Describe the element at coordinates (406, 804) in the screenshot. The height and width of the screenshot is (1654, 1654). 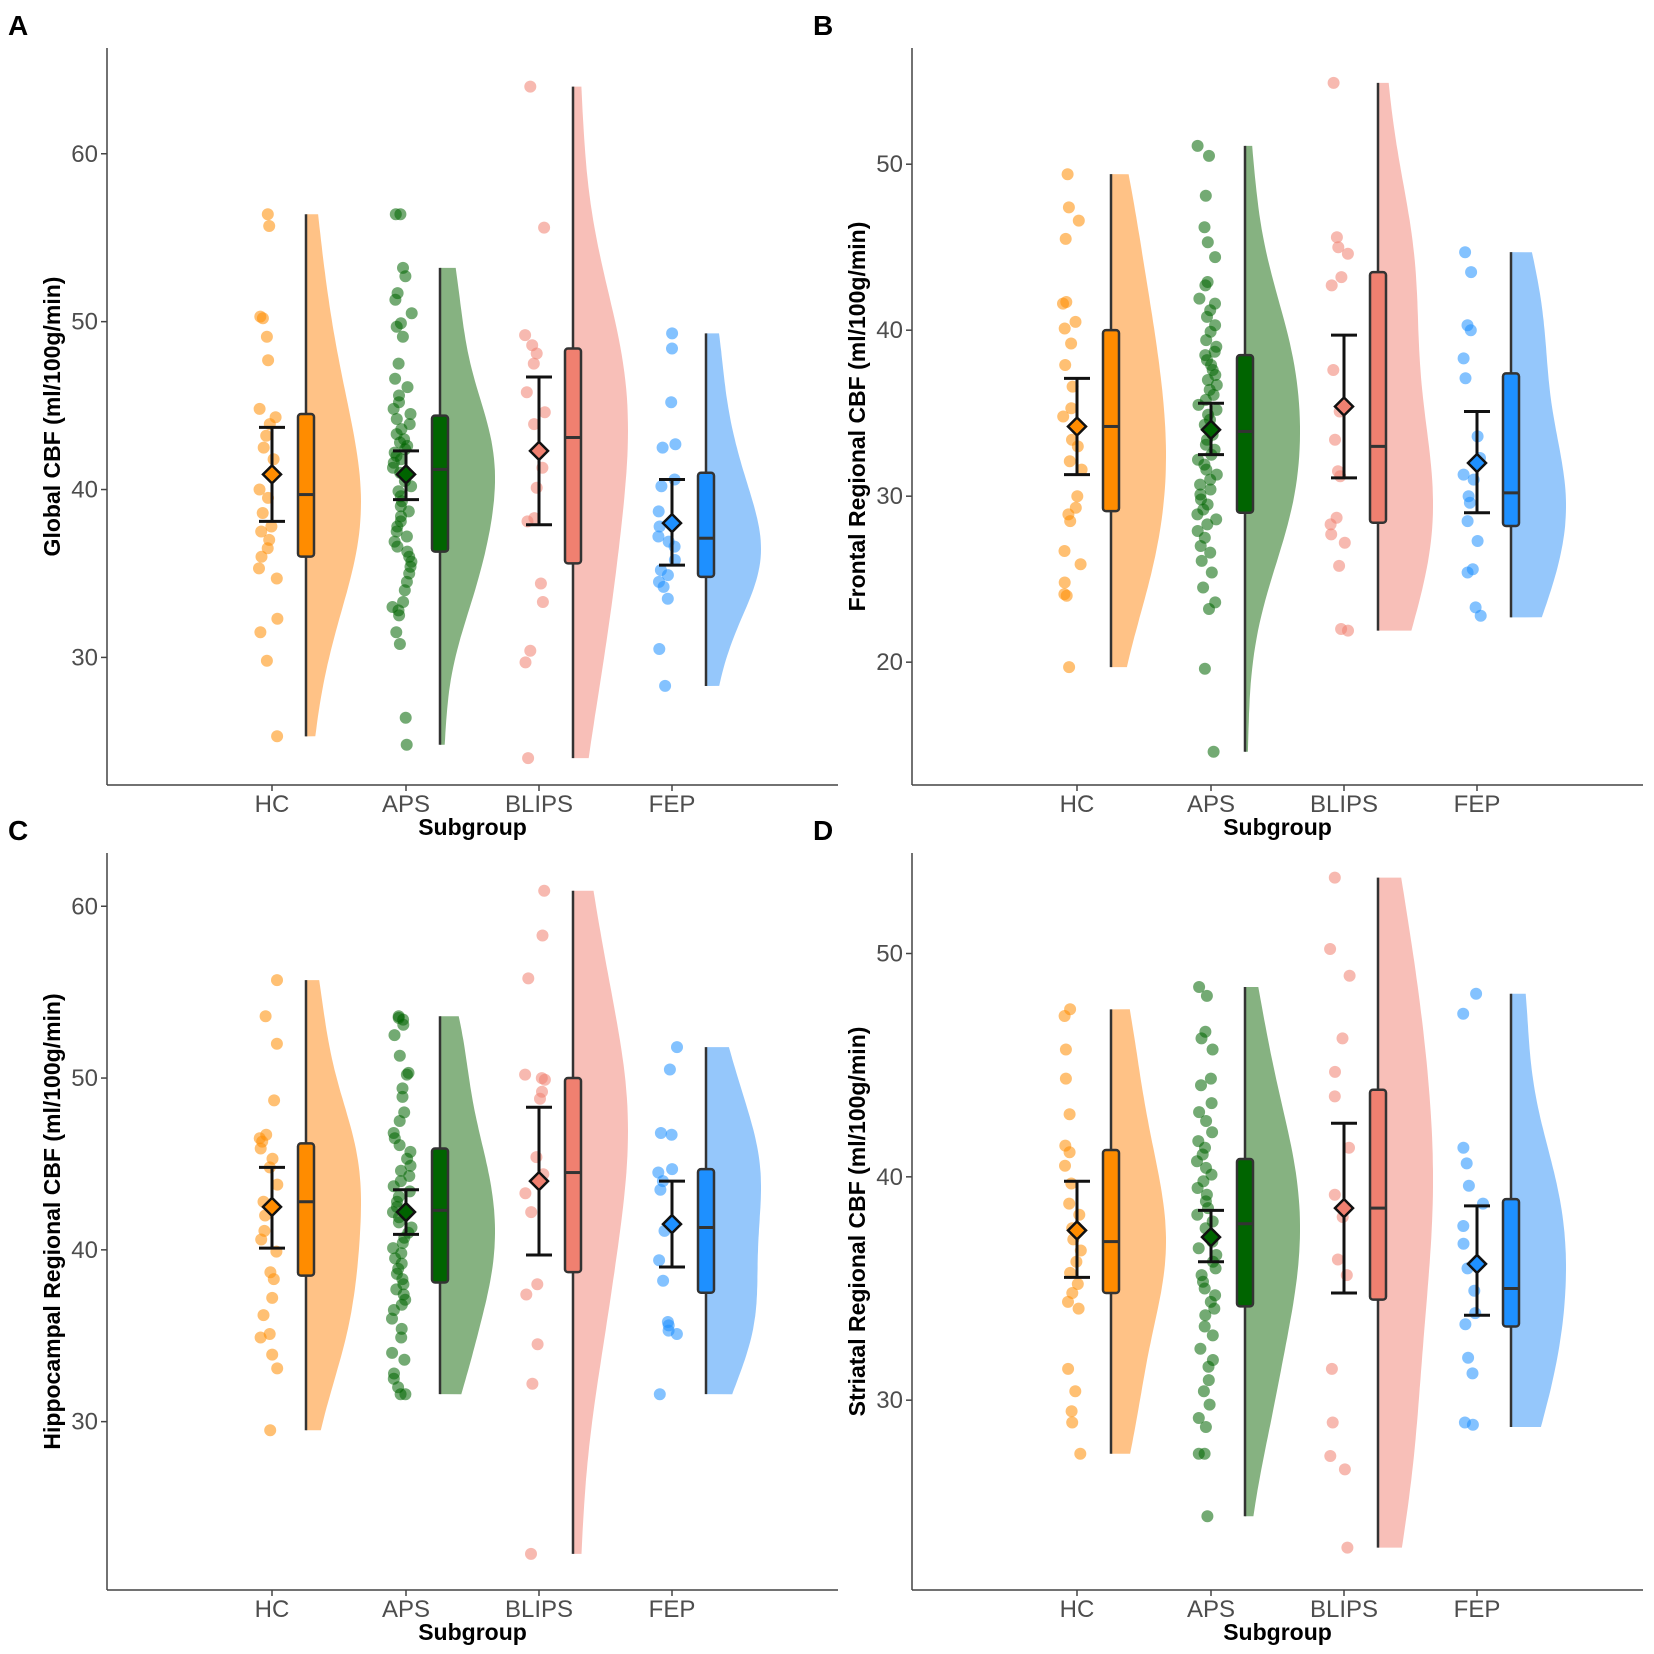
I see `x-tick-label: APS` at that location.